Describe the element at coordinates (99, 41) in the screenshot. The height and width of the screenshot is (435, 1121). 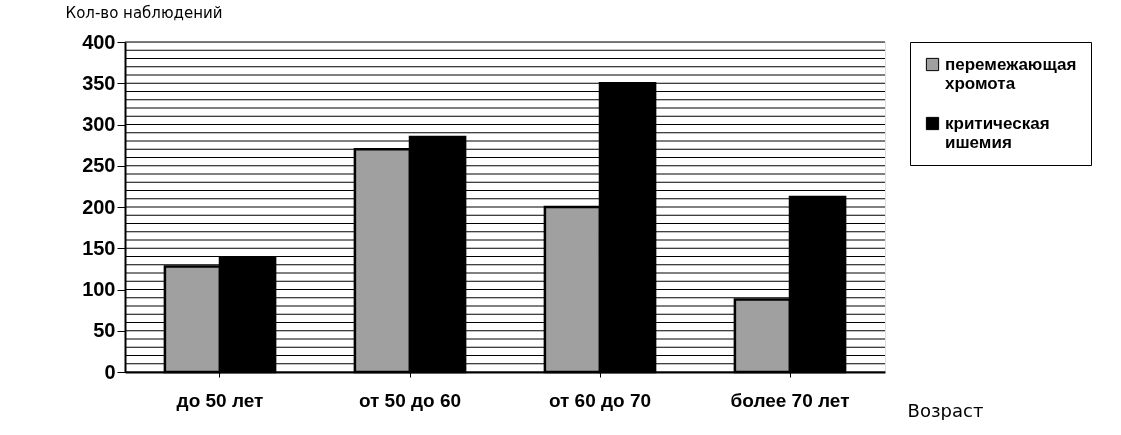
I see `y-tick-label: 400` at that location.